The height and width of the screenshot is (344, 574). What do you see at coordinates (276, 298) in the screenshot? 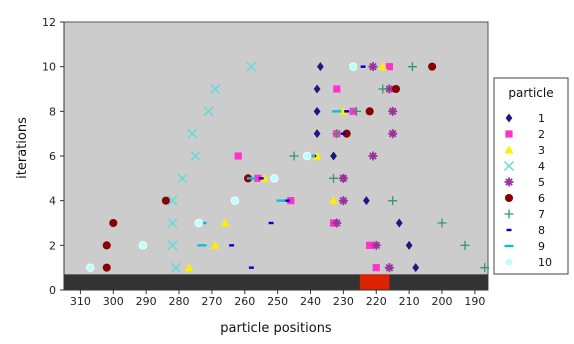
I see `x-axis: 310 300 290 280 270 260 250 240 230 220 210 200 190` at bounding box center [276, 298].